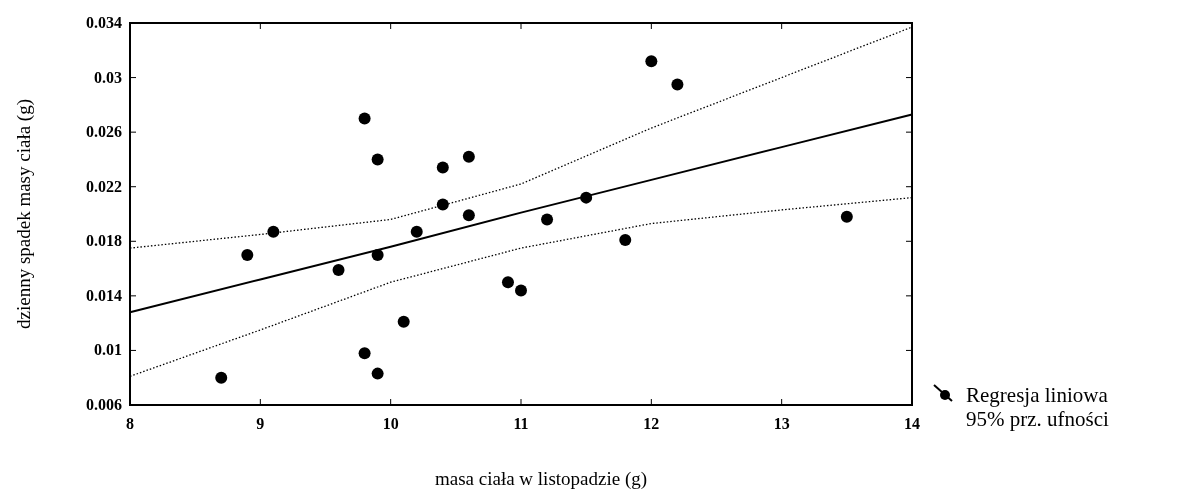 The width and height of the screenshot is (1191, 497). I want to click on y-tick-label: 0.01, so click(108, 350).